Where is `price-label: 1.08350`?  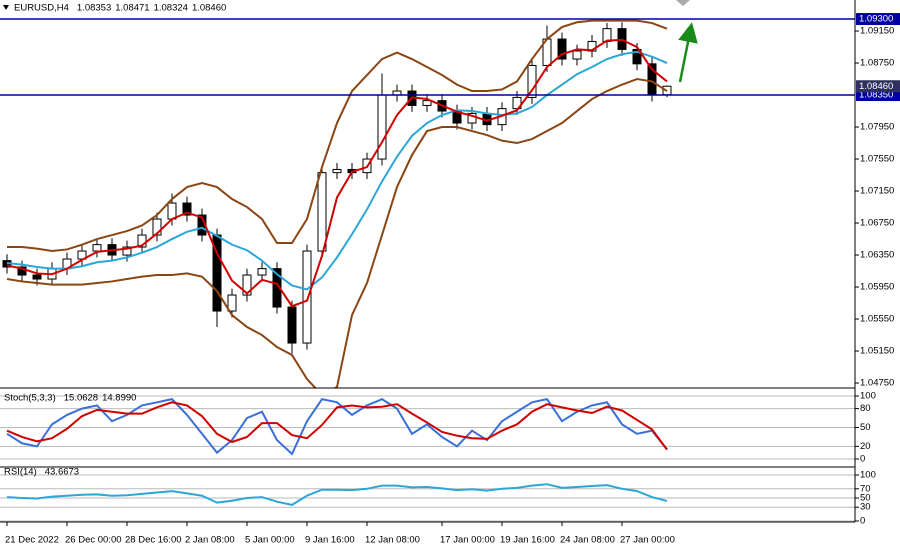 price-label: 1.08350 is located at coordinates (876, 95).